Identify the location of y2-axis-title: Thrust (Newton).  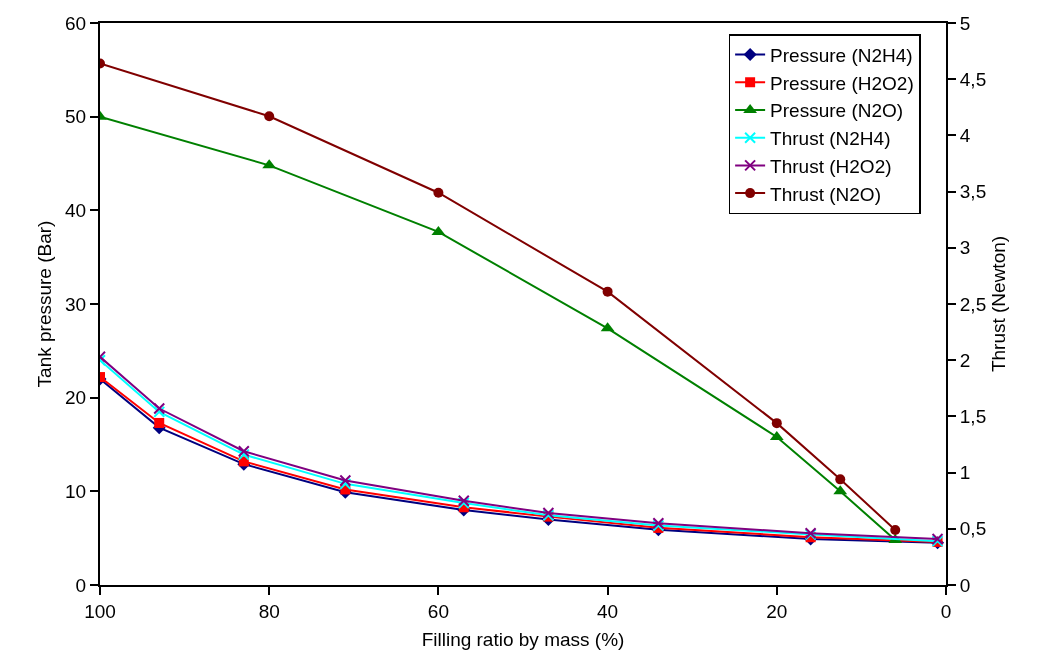
(999, 304).